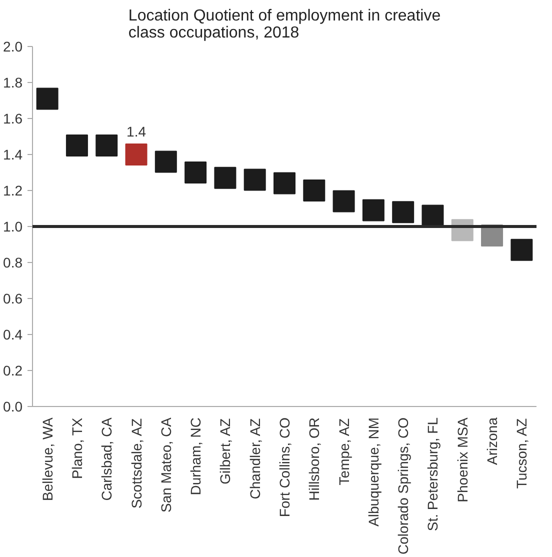 The height and width of the screenshot is (557, 552). Describe the element at coordinates (196, 456) in the screenshot. I see `x-tick-label: Durham, NC` at that location.